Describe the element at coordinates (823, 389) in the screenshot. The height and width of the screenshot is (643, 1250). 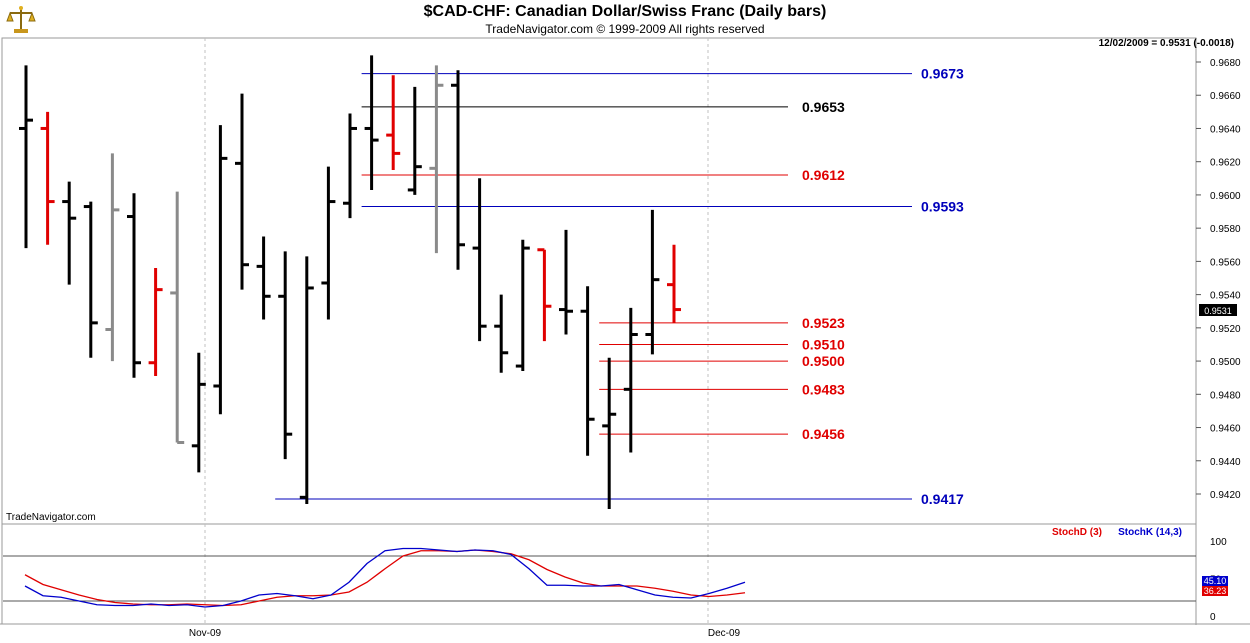
I see `level-label: 0.9483` at that location.